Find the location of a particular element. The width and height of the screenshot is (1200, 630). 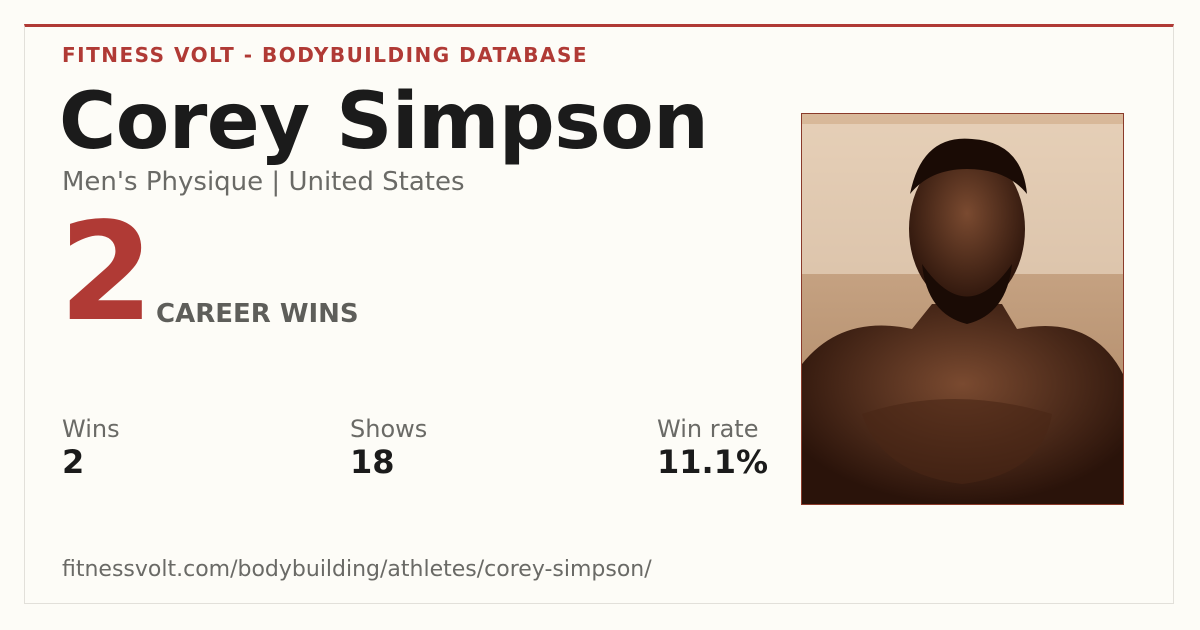

brand: FITNESS VOLT - BODYBUILDING DATABASE is located at coordinates (325, 55).